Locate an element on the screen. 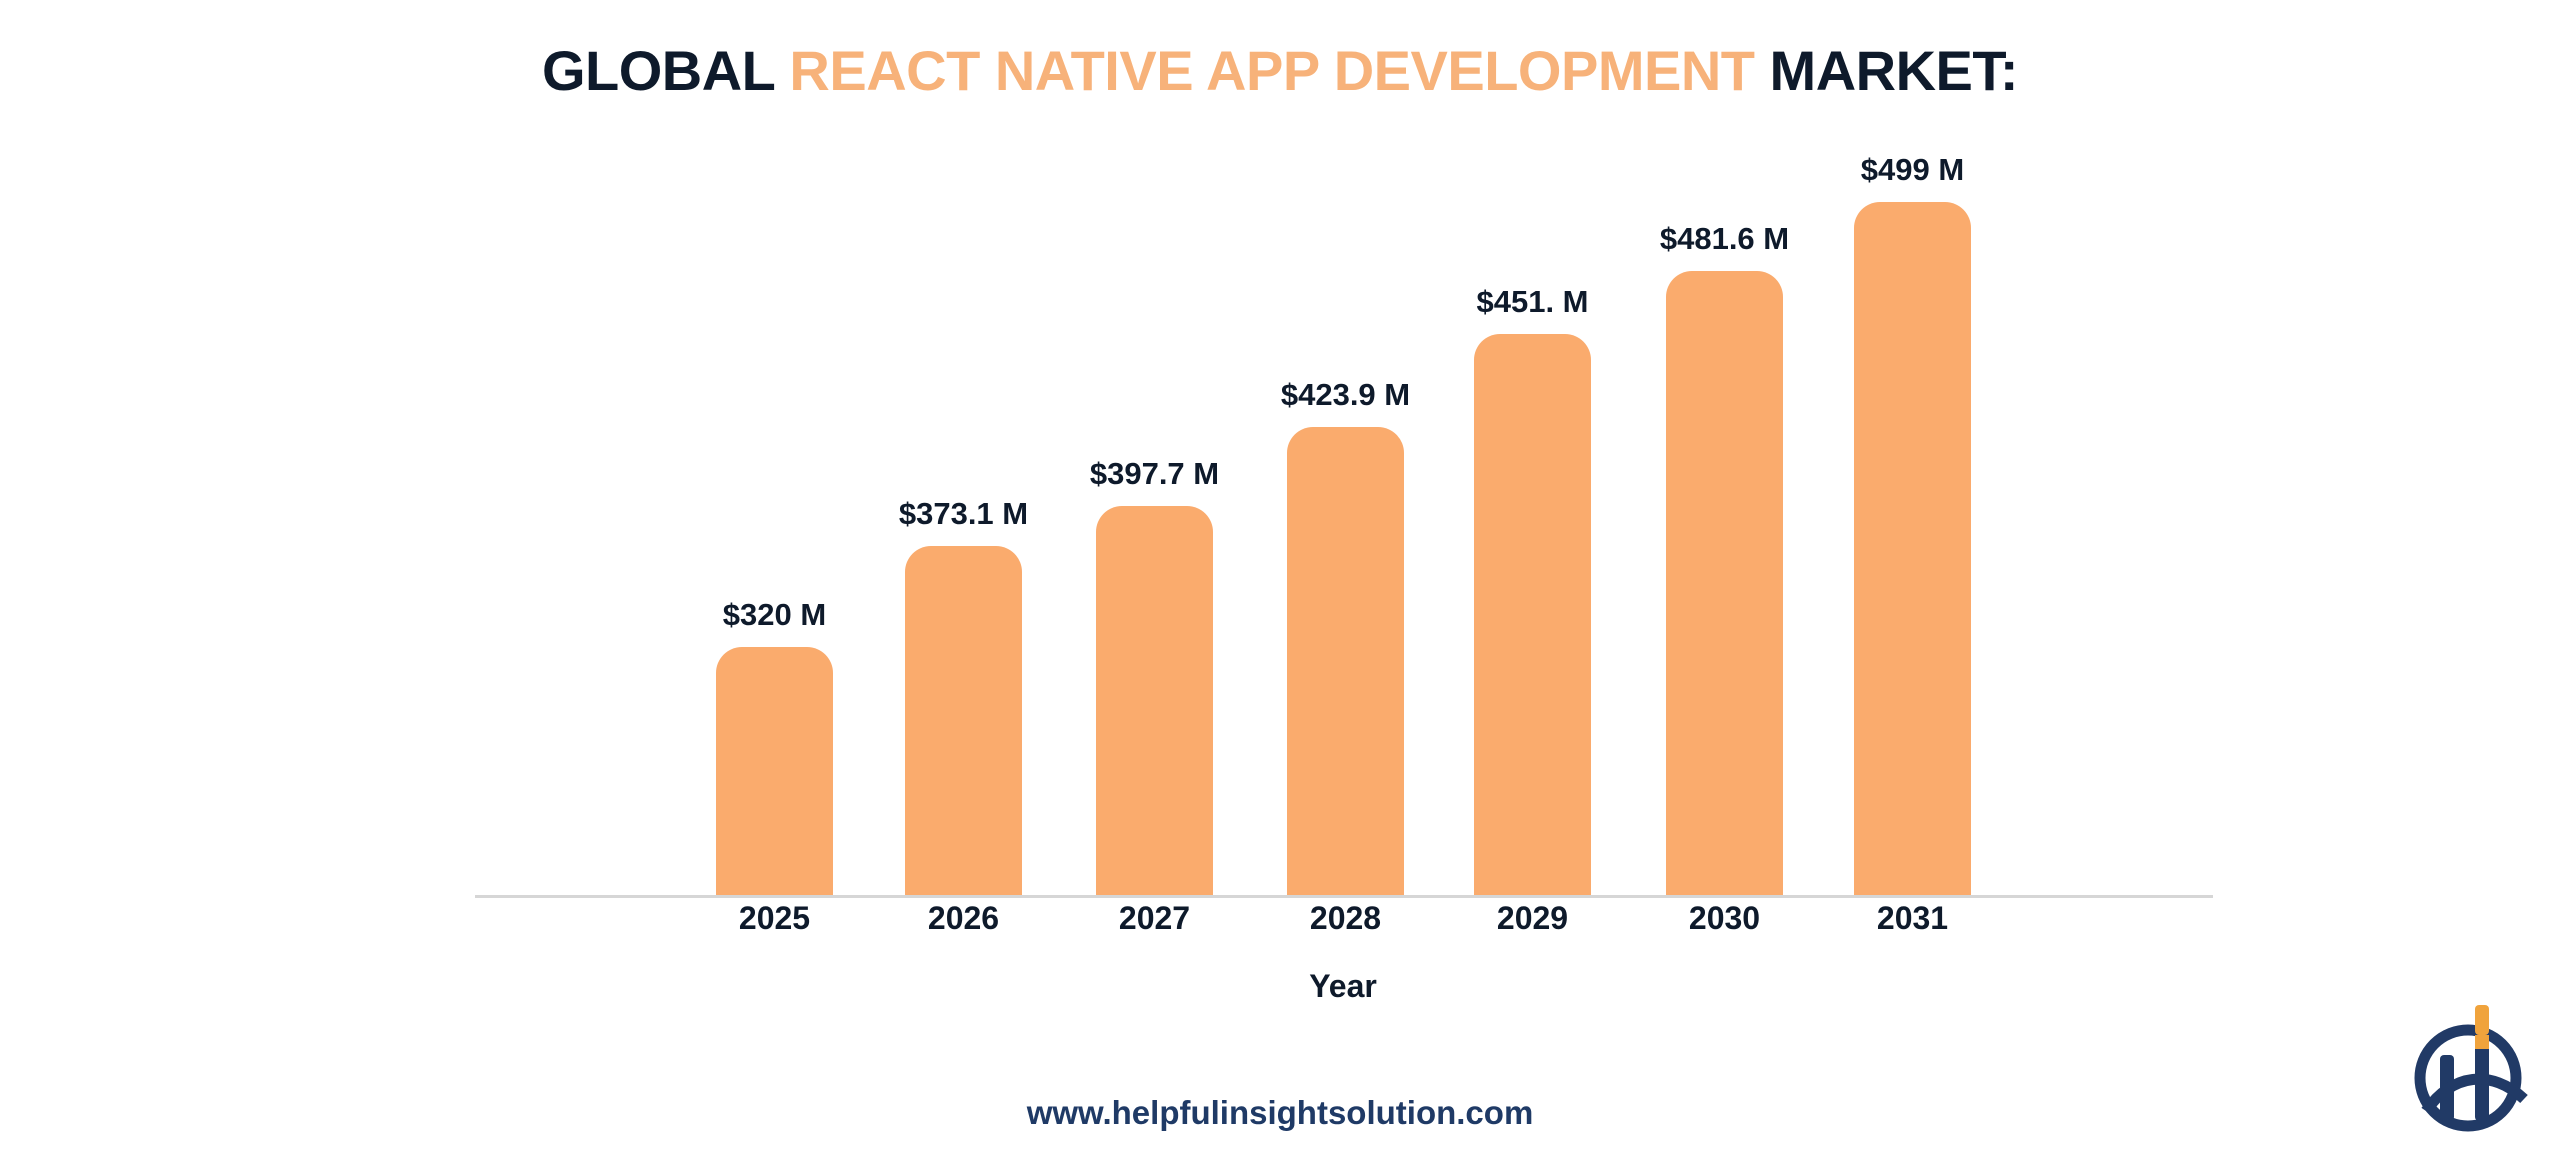 The image size is (2560, 1167). x-tick-2031: 2031 is located at coordinates (1912, 918).